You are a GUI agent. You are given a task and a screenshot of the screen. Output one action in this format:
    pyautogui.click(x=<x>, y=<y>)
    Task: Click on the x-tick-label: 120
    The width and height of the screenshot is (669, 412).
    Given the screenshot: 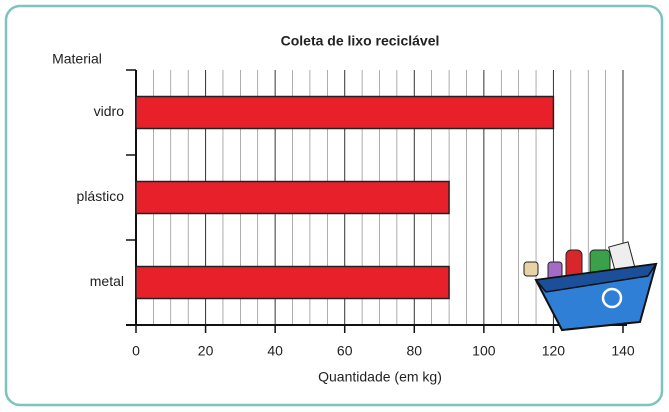 What is the action you would take?
    pyautogui.click(x=554, y=351)
    